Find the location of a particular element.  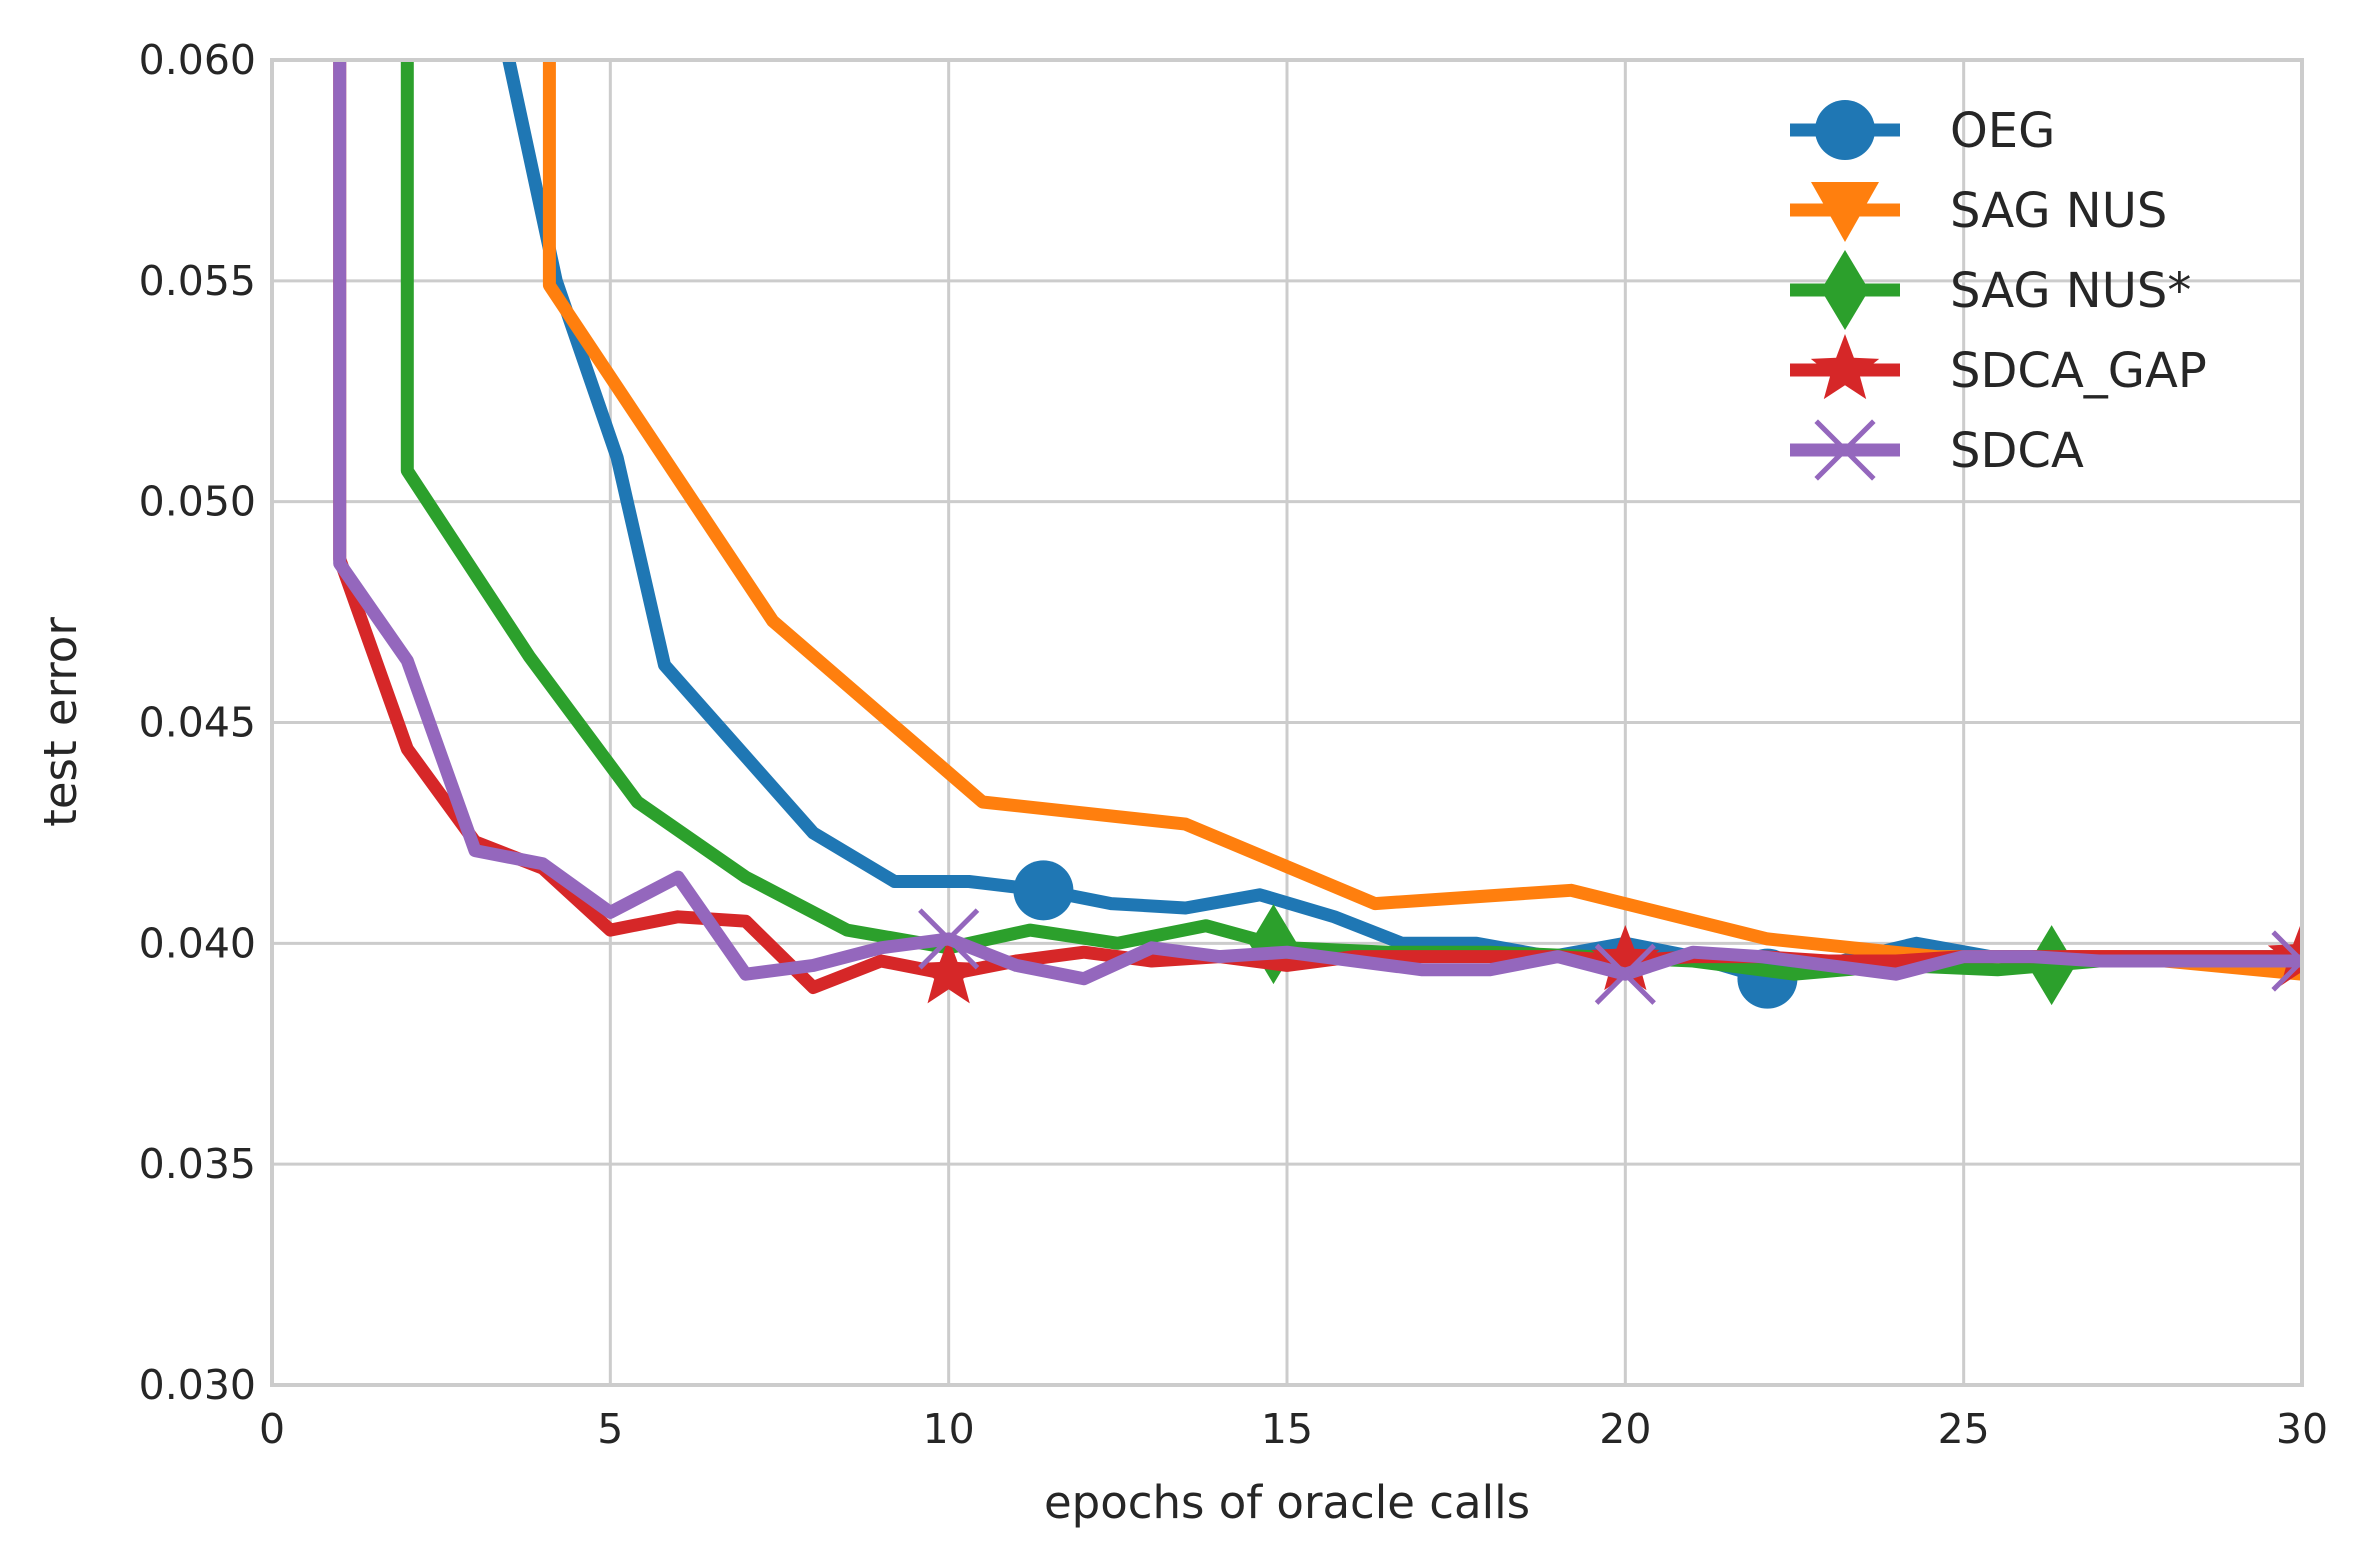

y-tick-label: 0.060 is located at coordinates (197, 60).